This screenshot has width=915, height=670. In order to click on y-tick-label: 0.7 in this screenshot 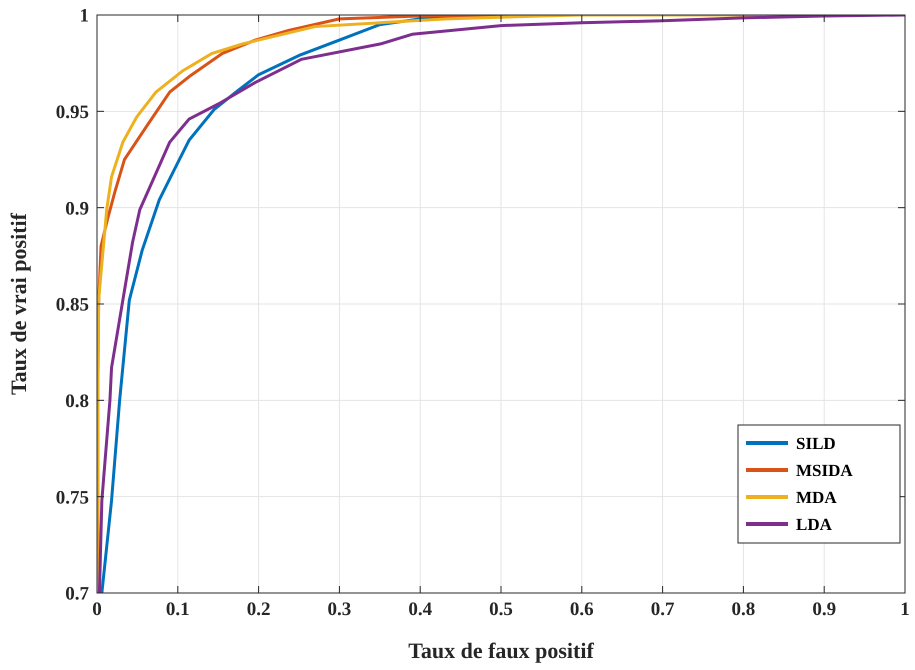, I will do `click(77, 594)`.